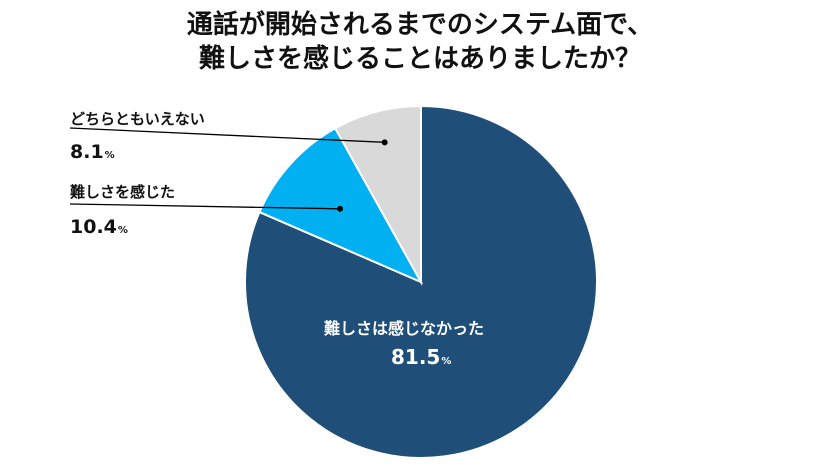 Image resolution: width=840 pixels, height=473 pixels. What do you see at coordinates (419, 59) in the screenshot?
I see `chart-title-line-2: 難しさを感じることはありましたか？` at bounding box center [419, 59].